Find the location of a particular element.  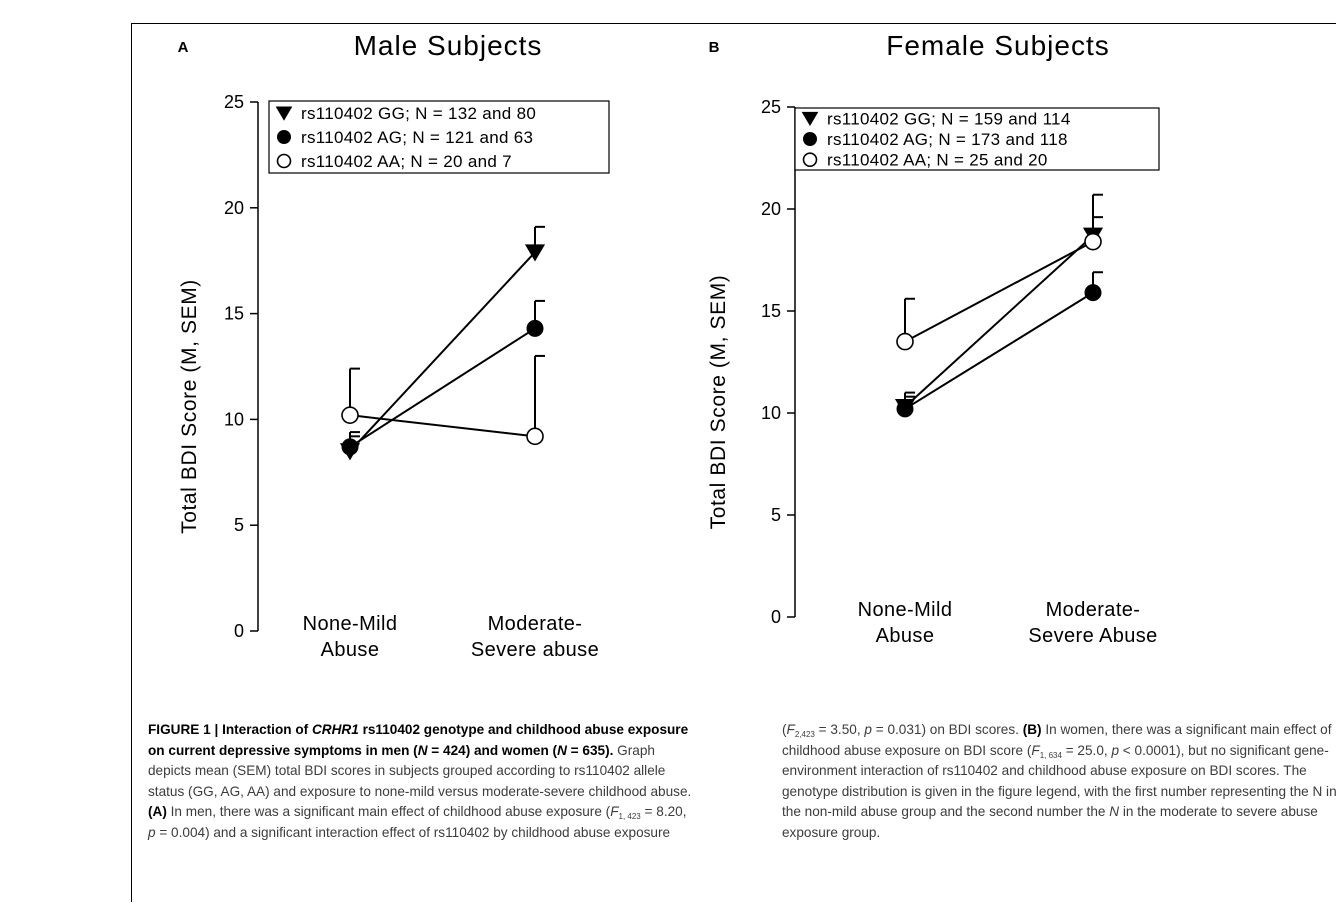

caption-f-2: F is located at coordinates (790, 729).